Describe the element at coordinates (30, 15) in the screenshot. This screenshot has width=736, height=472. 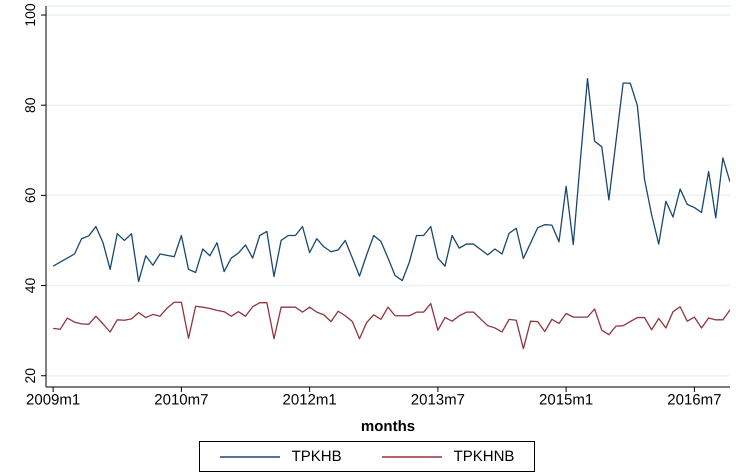
I see `y-tick-label: 100` at that location.